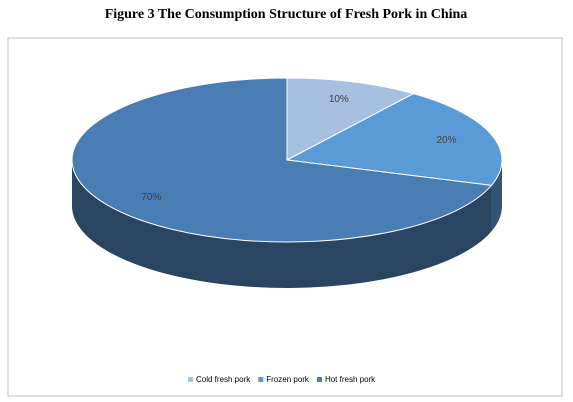  I want to click on legend-label: Hot fresh pork, so click(350, 379).